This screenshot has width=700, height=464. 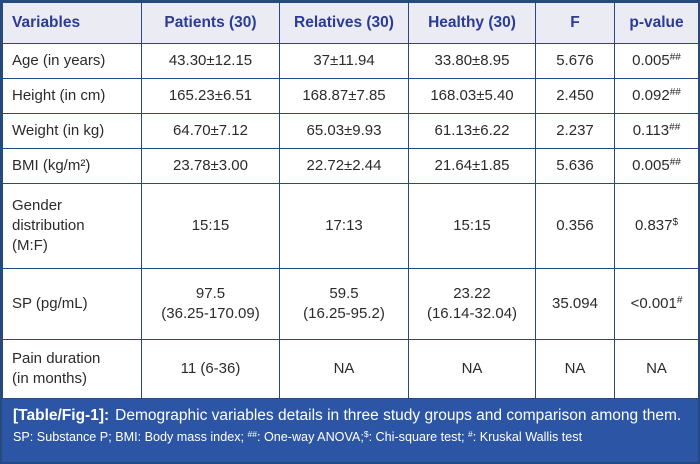 I want to click on column-header-variables: Variables, so click(x=72, y=23).